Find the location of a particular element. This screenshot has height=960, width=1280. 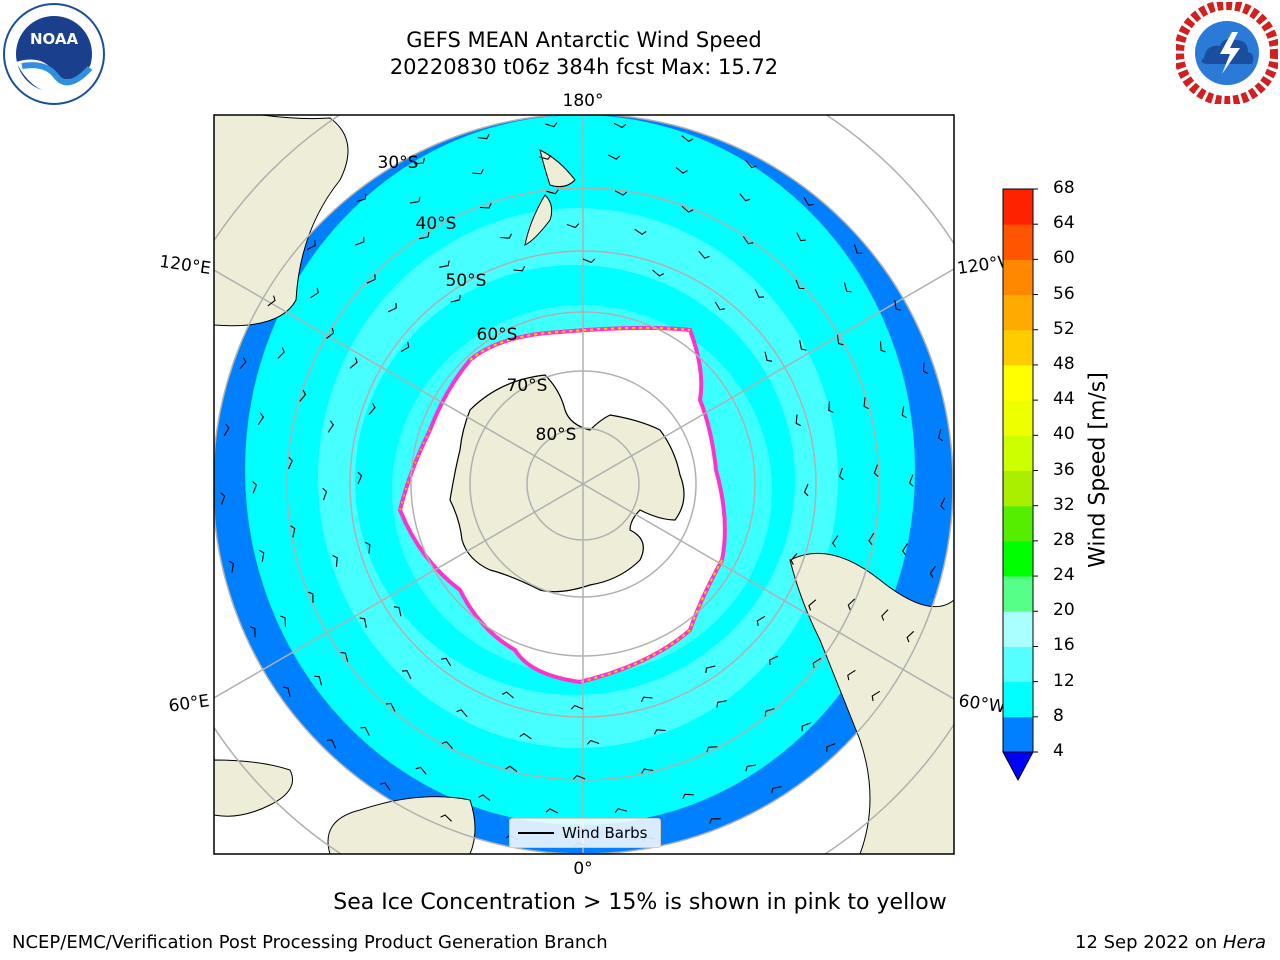

lat-label-60s: 60°S is located at coordinates (497, 335).